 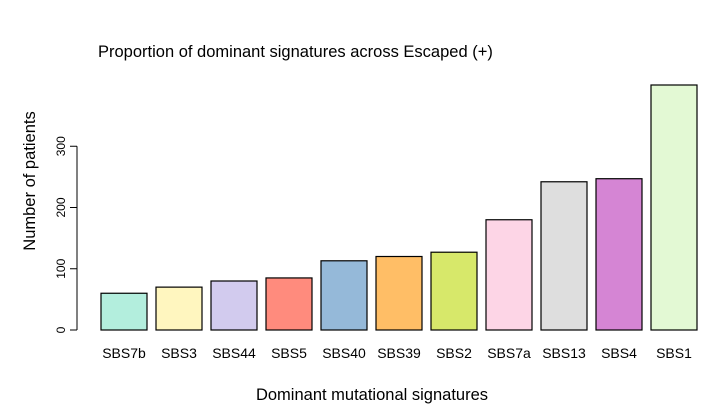 What do you see at coordinates (179, 308) in the screenshot?
I see `bar-sbs3` at bounding box center [179, 308].